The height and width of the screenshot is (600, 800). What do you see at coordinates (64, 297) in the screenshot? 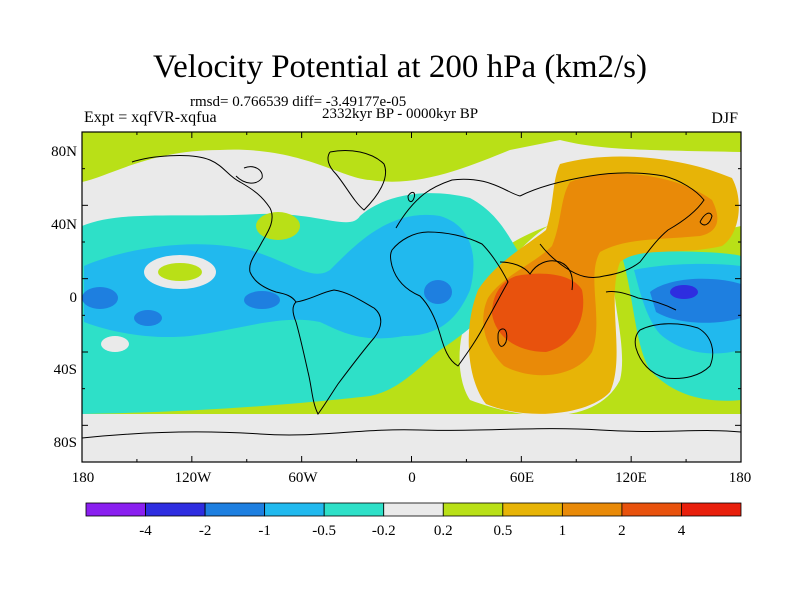
I see `y-axis: 80N 40N 0 40S 80S` at bounding box center [64, 297].